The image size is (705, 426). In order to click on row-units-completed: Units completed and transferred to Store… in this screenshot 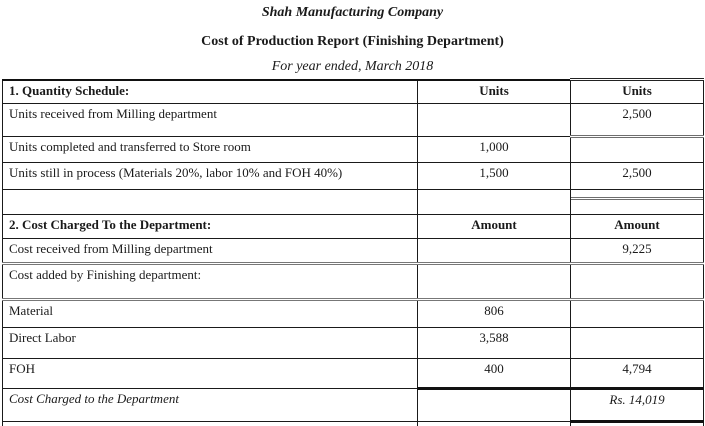, I will do `click(353, 149)`.